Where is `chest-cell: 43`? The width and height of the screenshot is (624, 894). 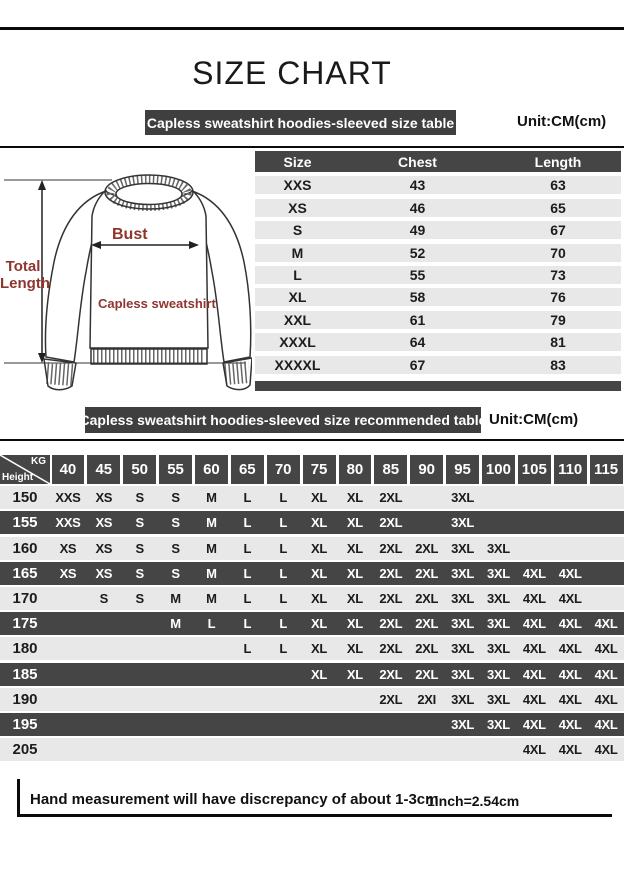
chest-cell: 43 is located at coordinates (417, 185).